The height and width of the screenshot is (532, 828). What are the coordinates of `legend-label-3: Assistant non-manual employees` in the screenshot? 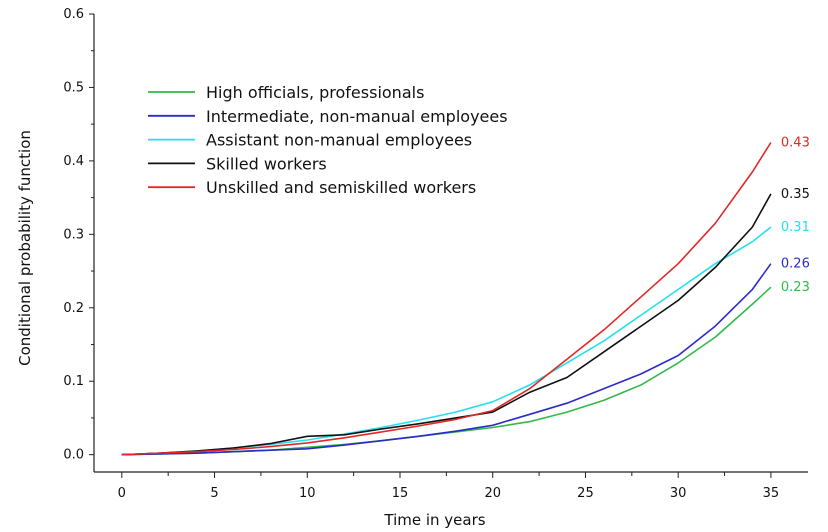 It's located at (339, 140).